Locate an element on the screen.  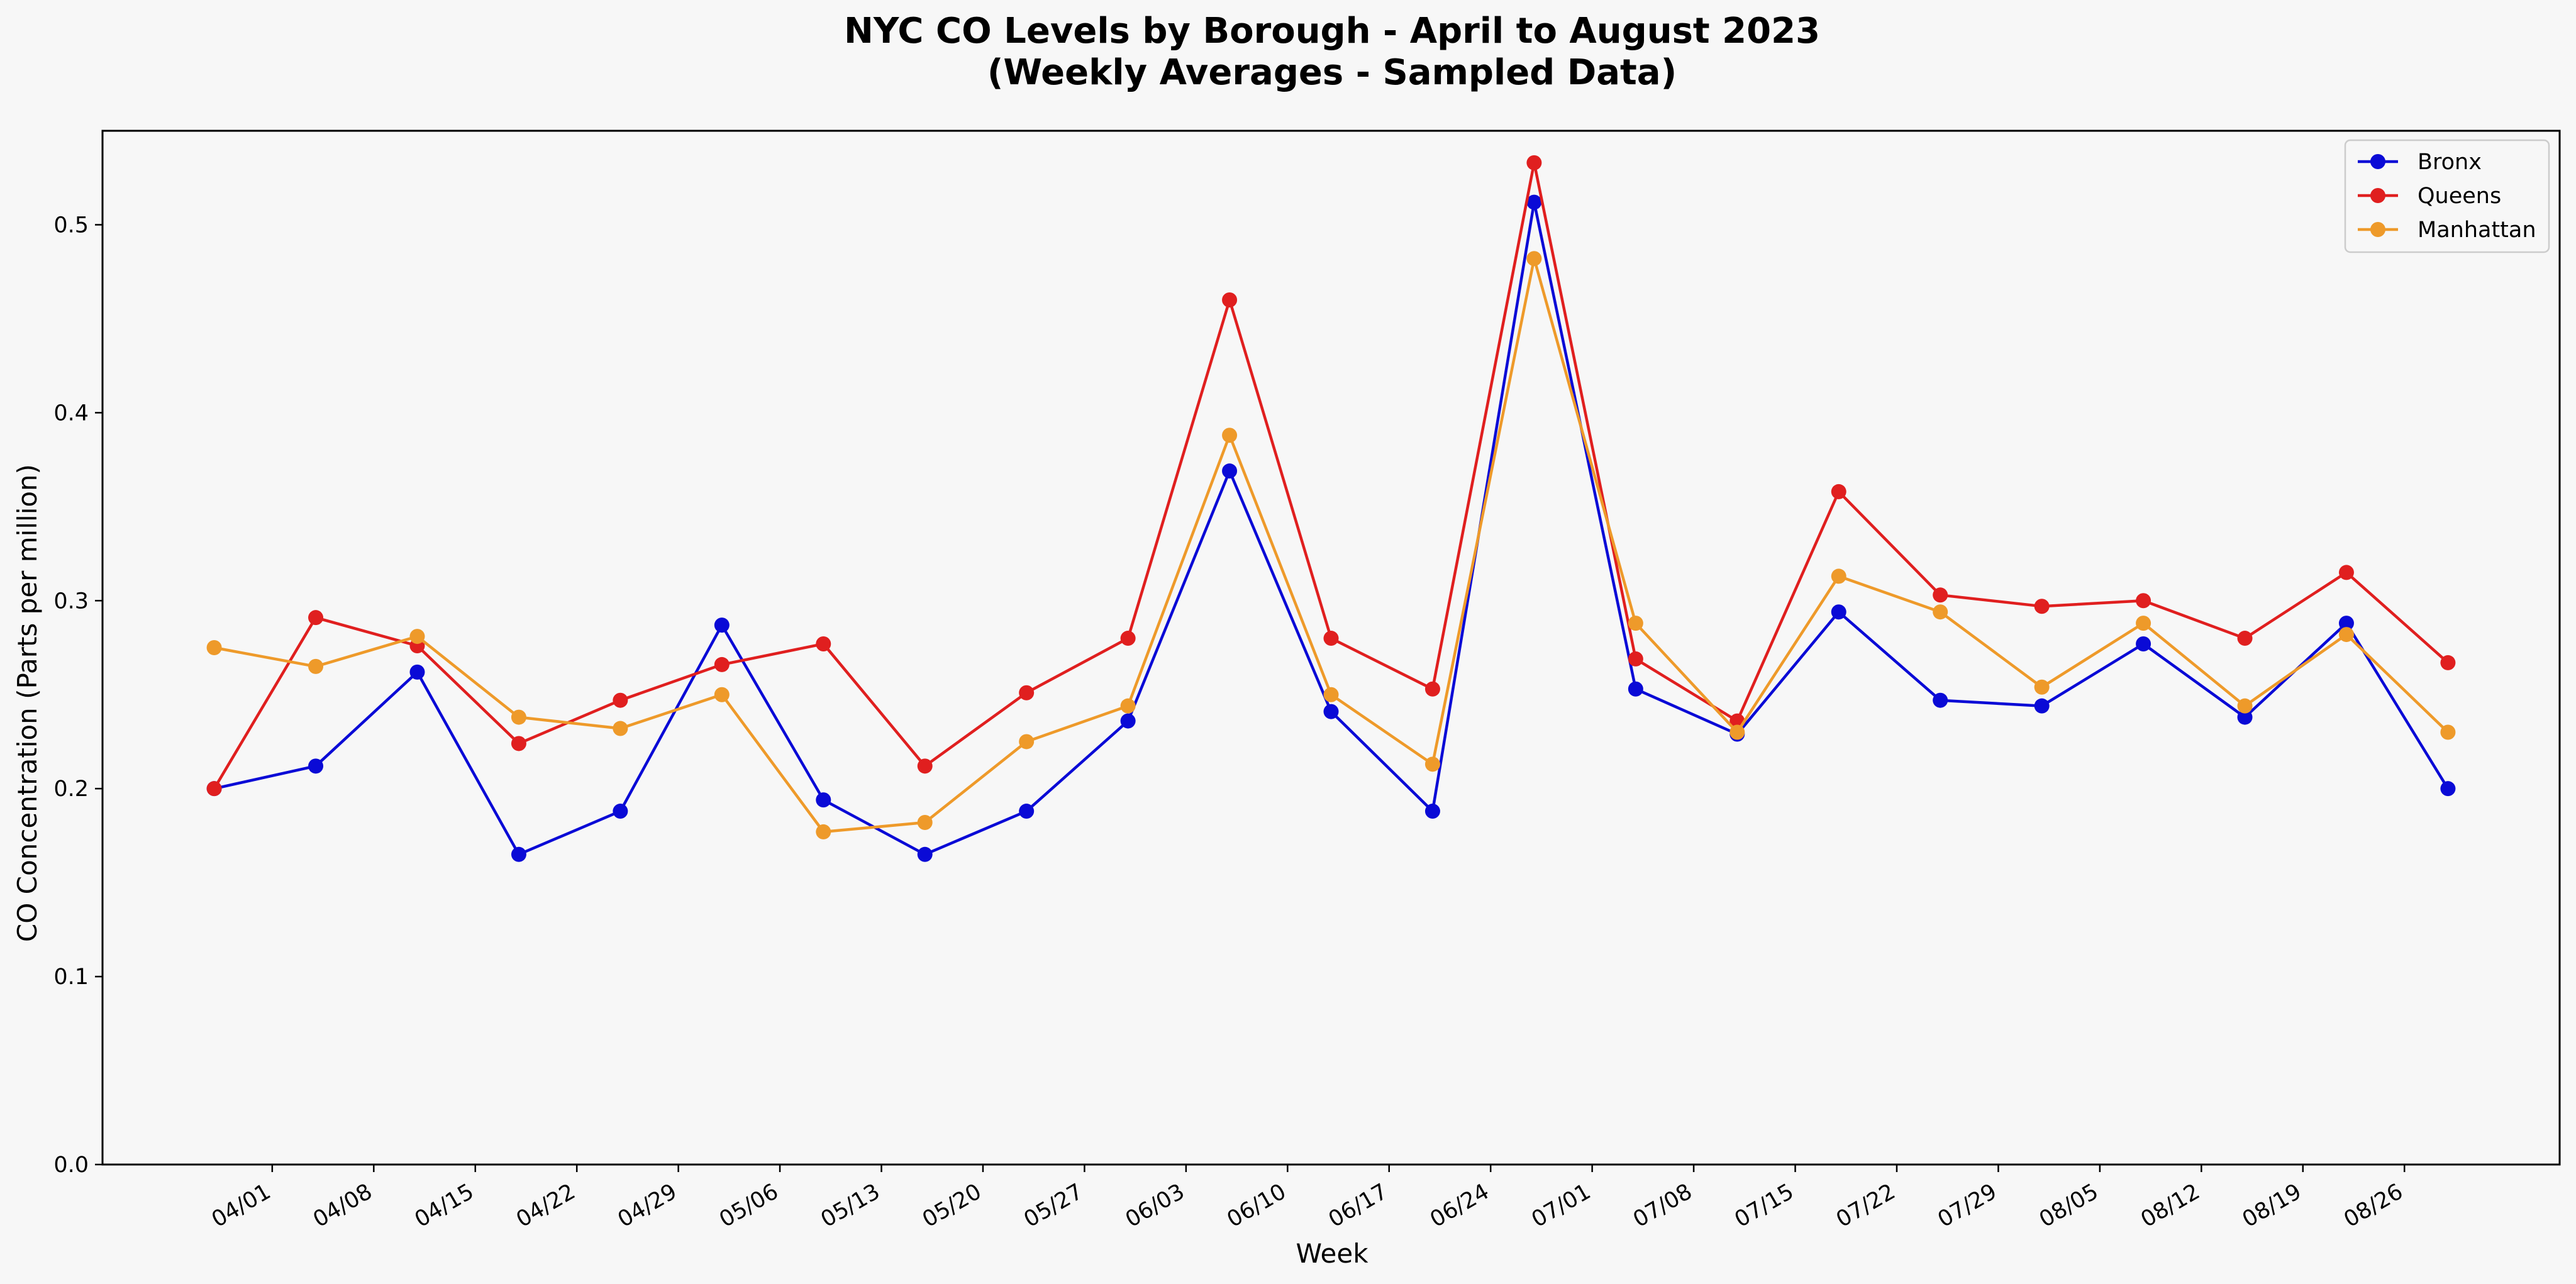
legend-marker-manhattan is located at coordinates (2377, 229).